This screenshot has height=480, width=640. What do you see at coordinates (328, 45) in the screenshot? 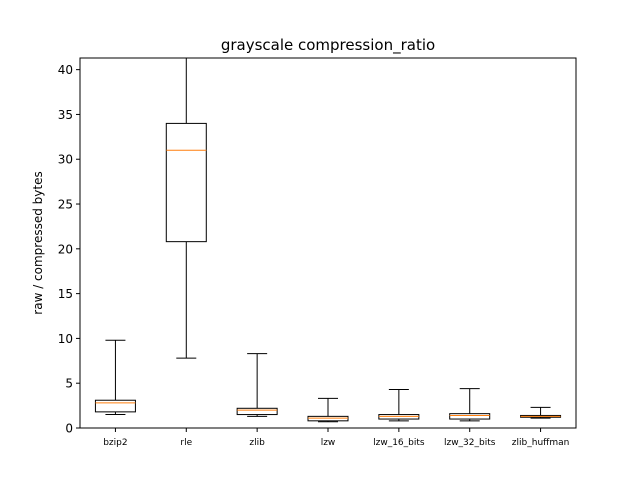
I see `chart-title: grayscale compression_ratio` at bounding box center [328, 45].